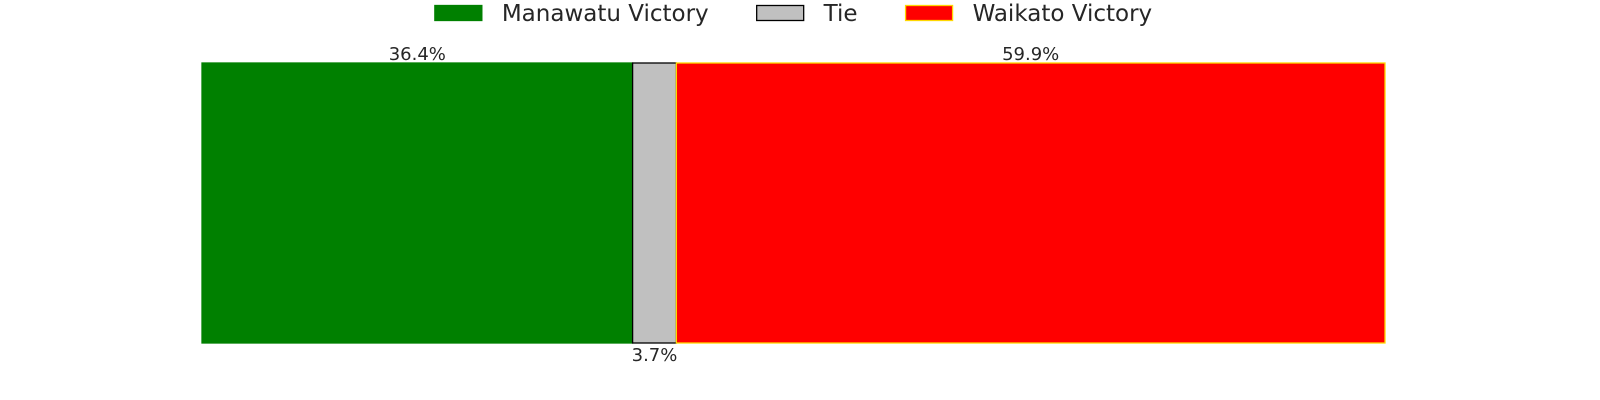  What do you see at coordinates (929, 13) in the screenshot?
I see `legend-swatch-waikato-victory` at bounding box center [929, 13].